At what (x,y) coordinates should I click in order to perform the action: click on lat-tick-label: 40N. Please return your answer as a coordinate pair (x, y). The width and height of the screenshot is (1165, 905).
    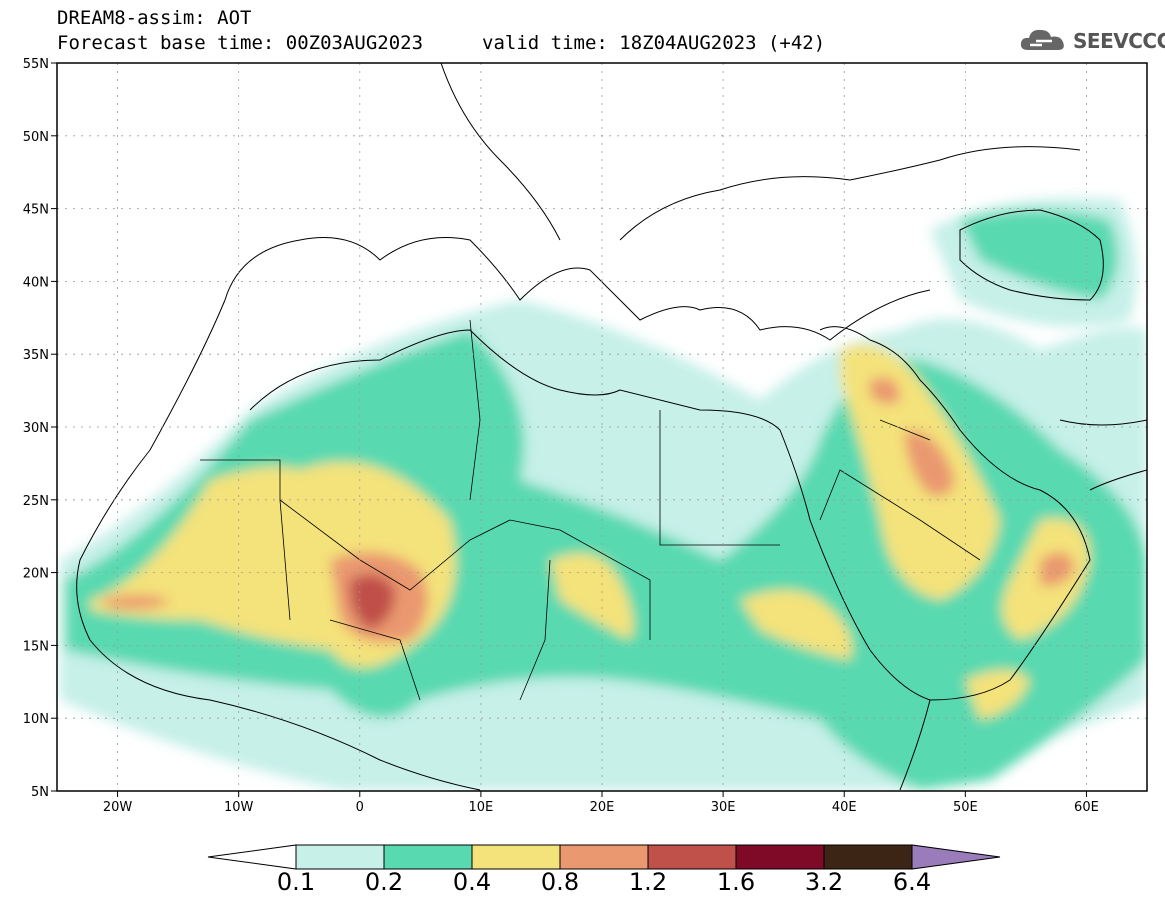
    Looking at the image, I should click on (36, 282).